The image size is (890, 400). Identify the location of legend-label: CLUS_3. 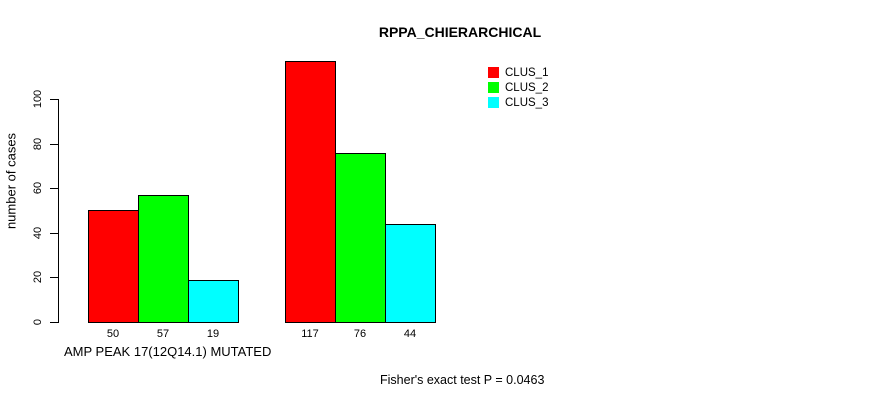
(527, 102).